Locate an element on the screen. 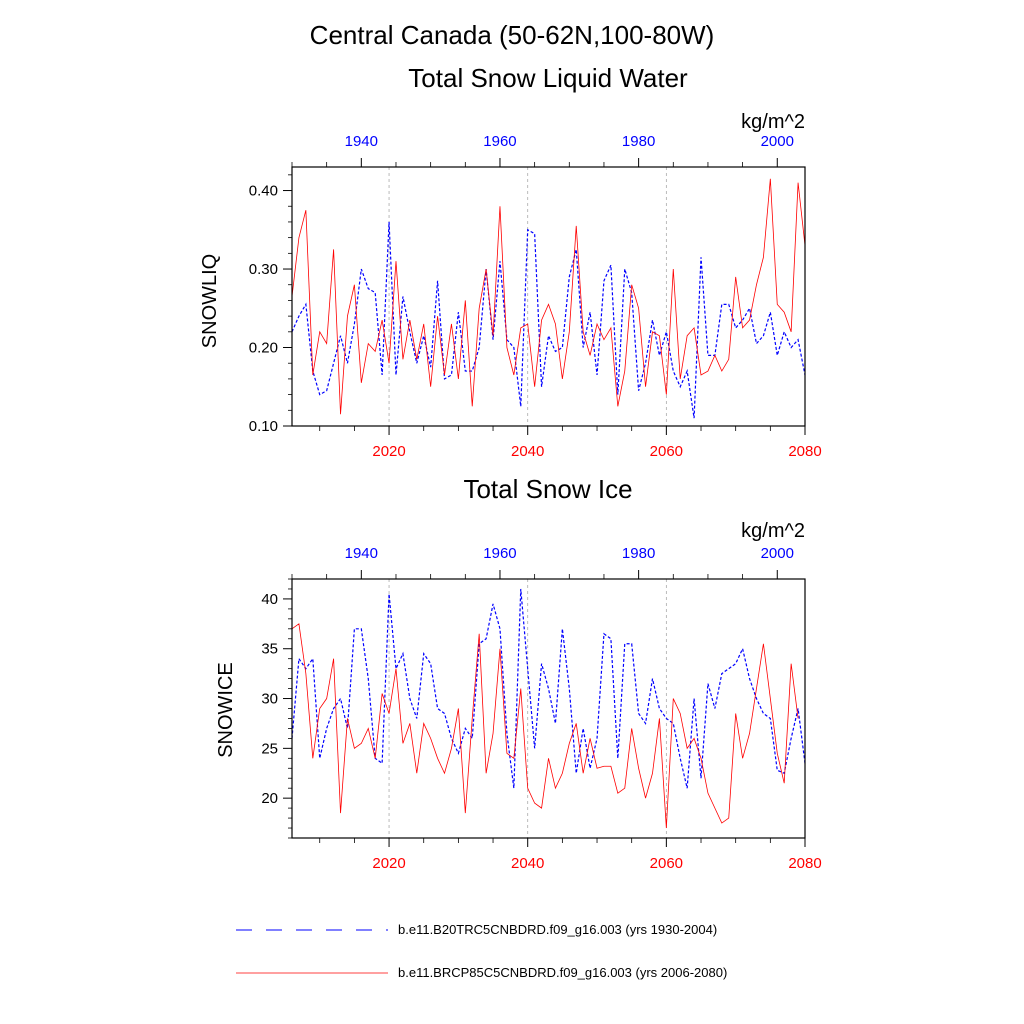  series-line-historical is located at coordinates (548, 320).